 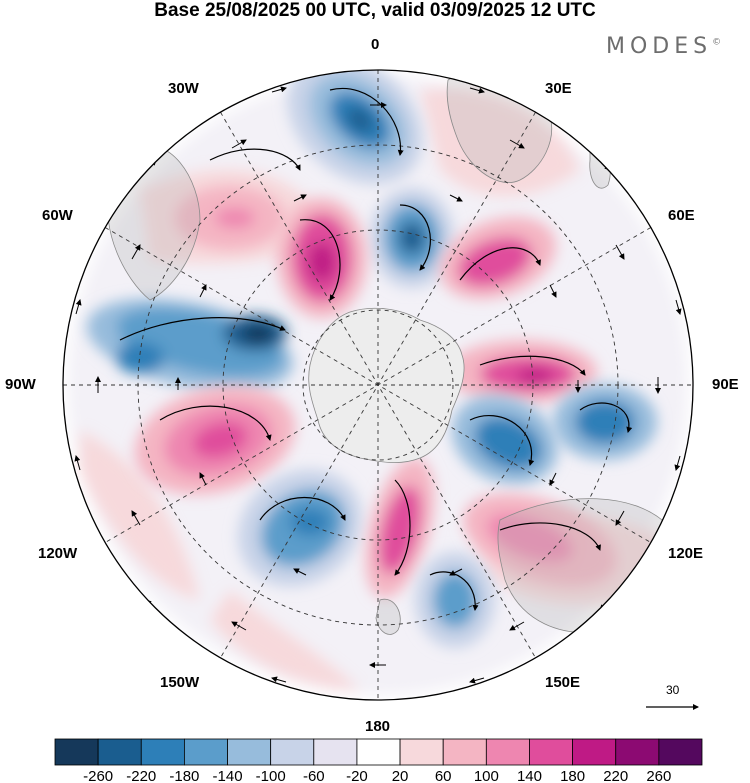 What do you see at coordinates (322, 258) in the screenshot?
I see `positive-center-45w` at bounding box center [322, 258].